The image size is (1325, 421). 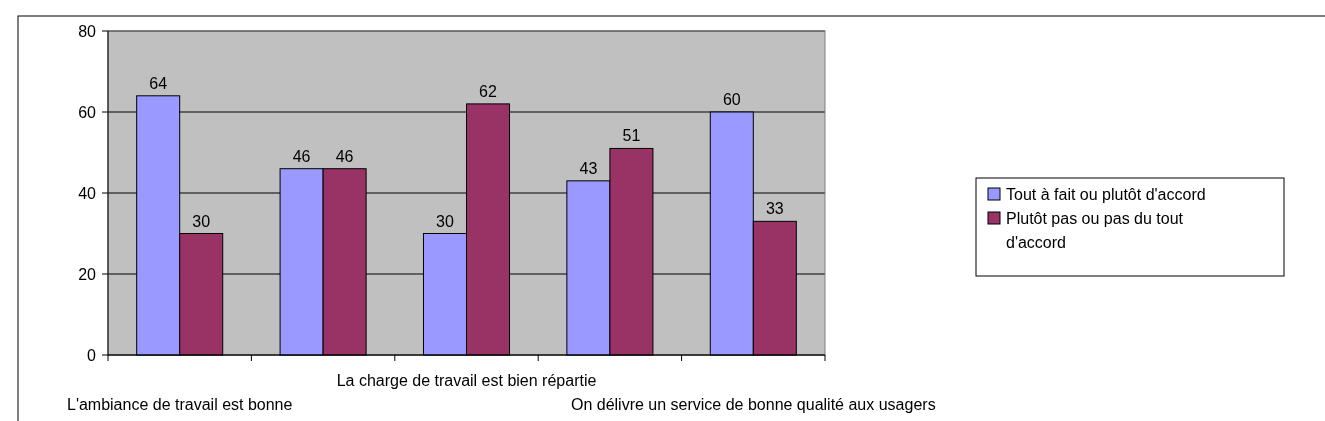 I want to click on data-label: 51, so click(x=631, y=136).